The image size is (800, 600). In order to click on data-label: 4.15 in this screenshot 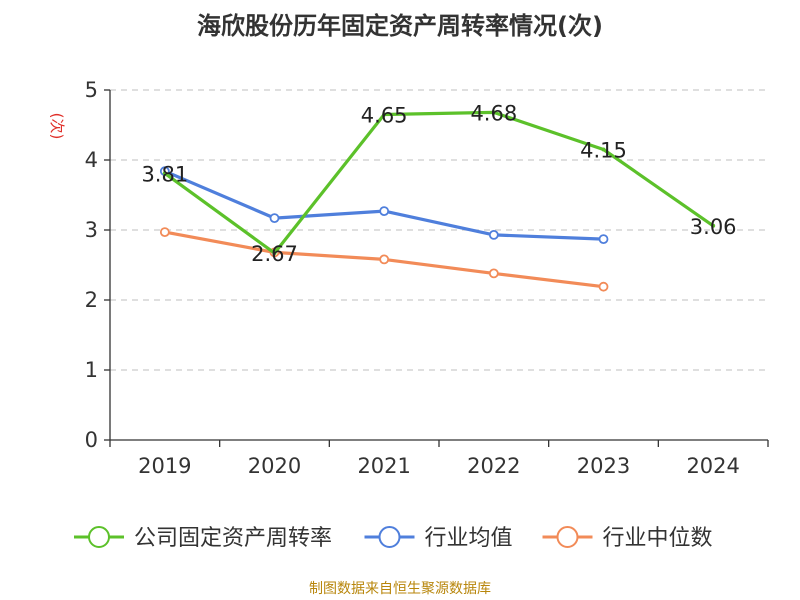, I will do `click(603, 151)`.